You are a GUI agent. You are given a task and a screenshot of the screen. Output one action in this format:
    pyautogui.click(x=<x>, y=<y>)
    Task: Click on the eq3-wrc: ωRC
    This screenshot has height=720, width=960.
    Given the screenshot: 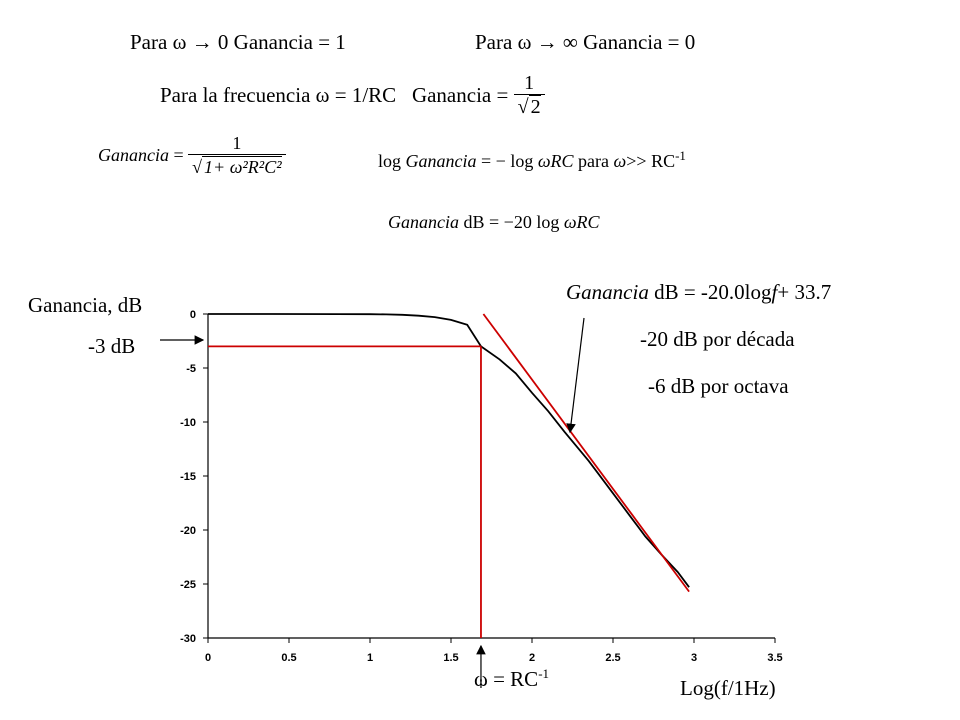 What is the action you would take?
    pyautogui.click(x=581, y=222)
    